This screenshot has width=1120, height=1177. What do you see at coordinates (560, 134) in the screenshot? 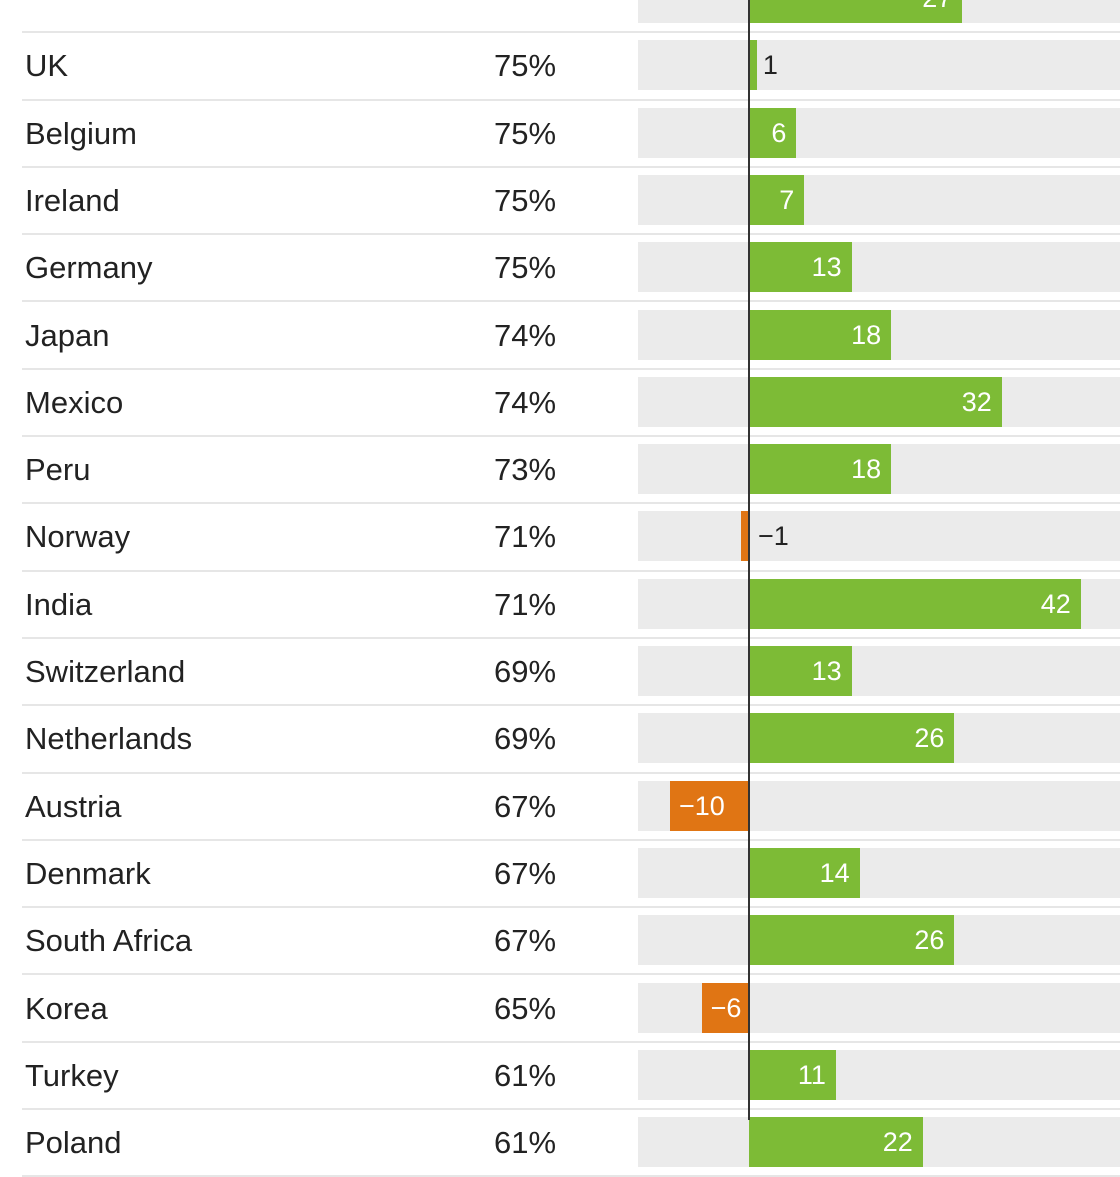
I see `table-row: Belgium 75% 6` at bounding box center [560, 134].